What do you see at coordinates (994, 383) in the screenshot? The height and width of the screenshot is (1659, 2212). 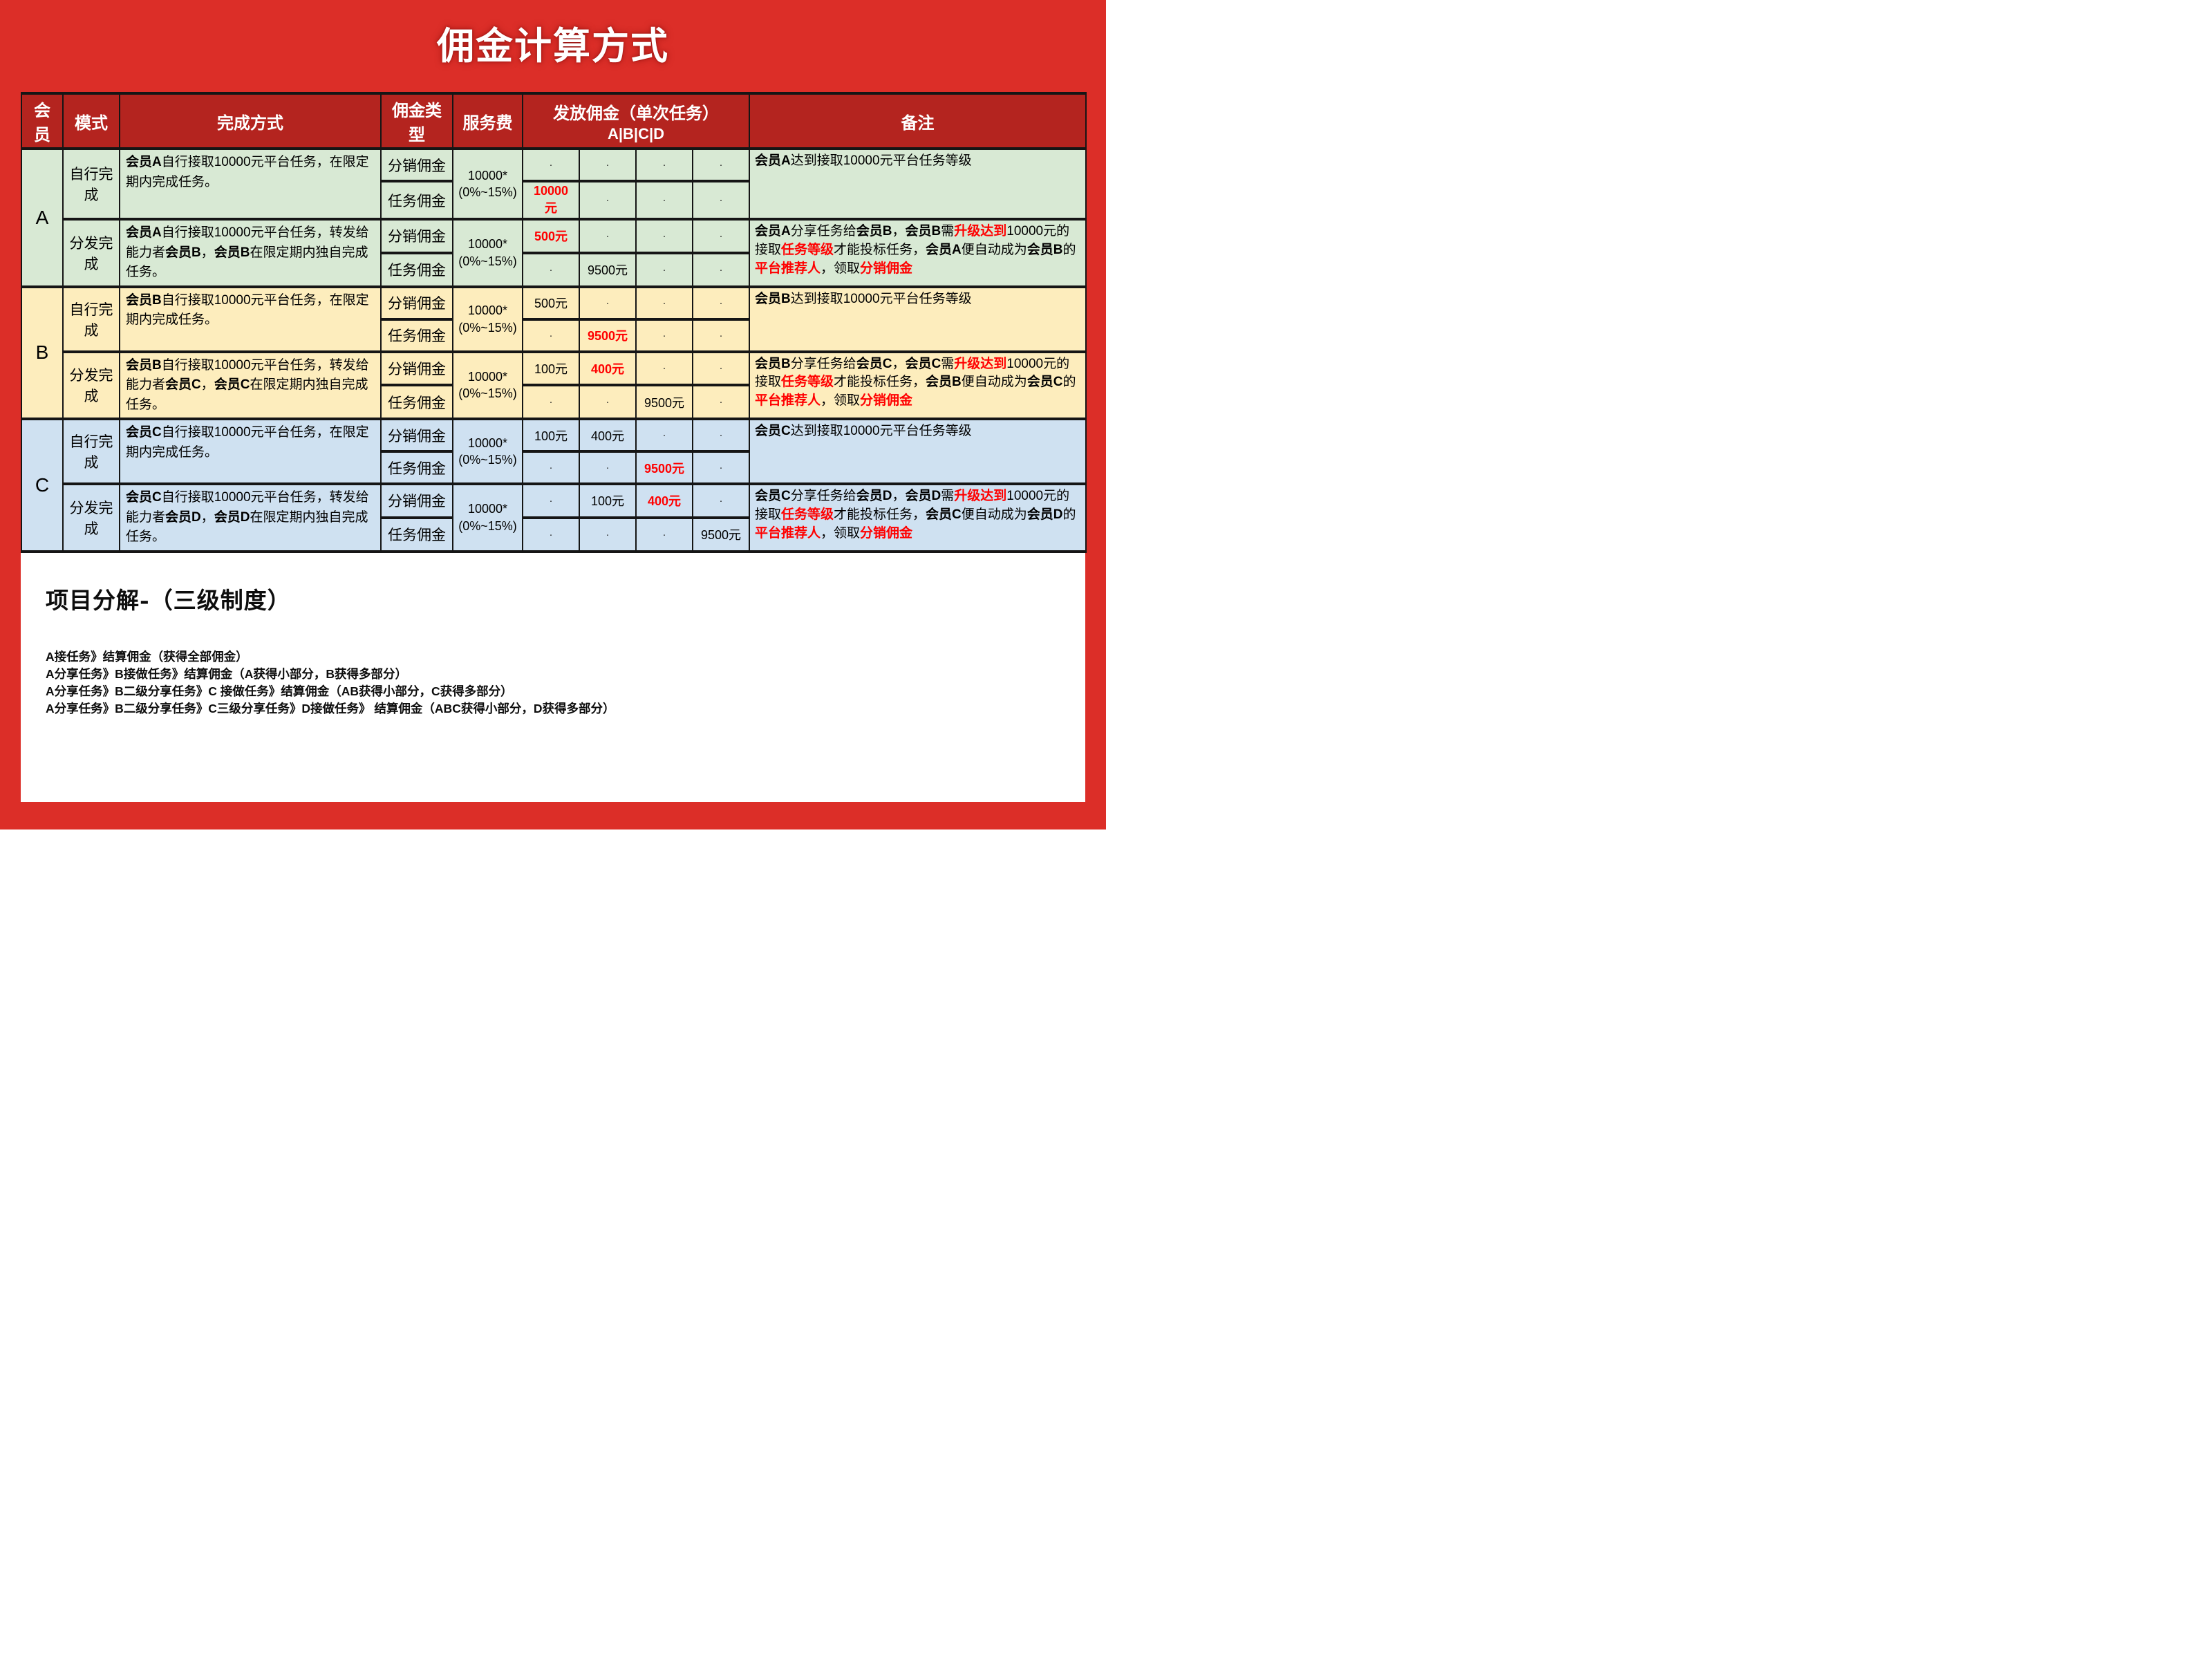 I see `remark-text-segment: 便自动成为` at bounding box center [994, 383].